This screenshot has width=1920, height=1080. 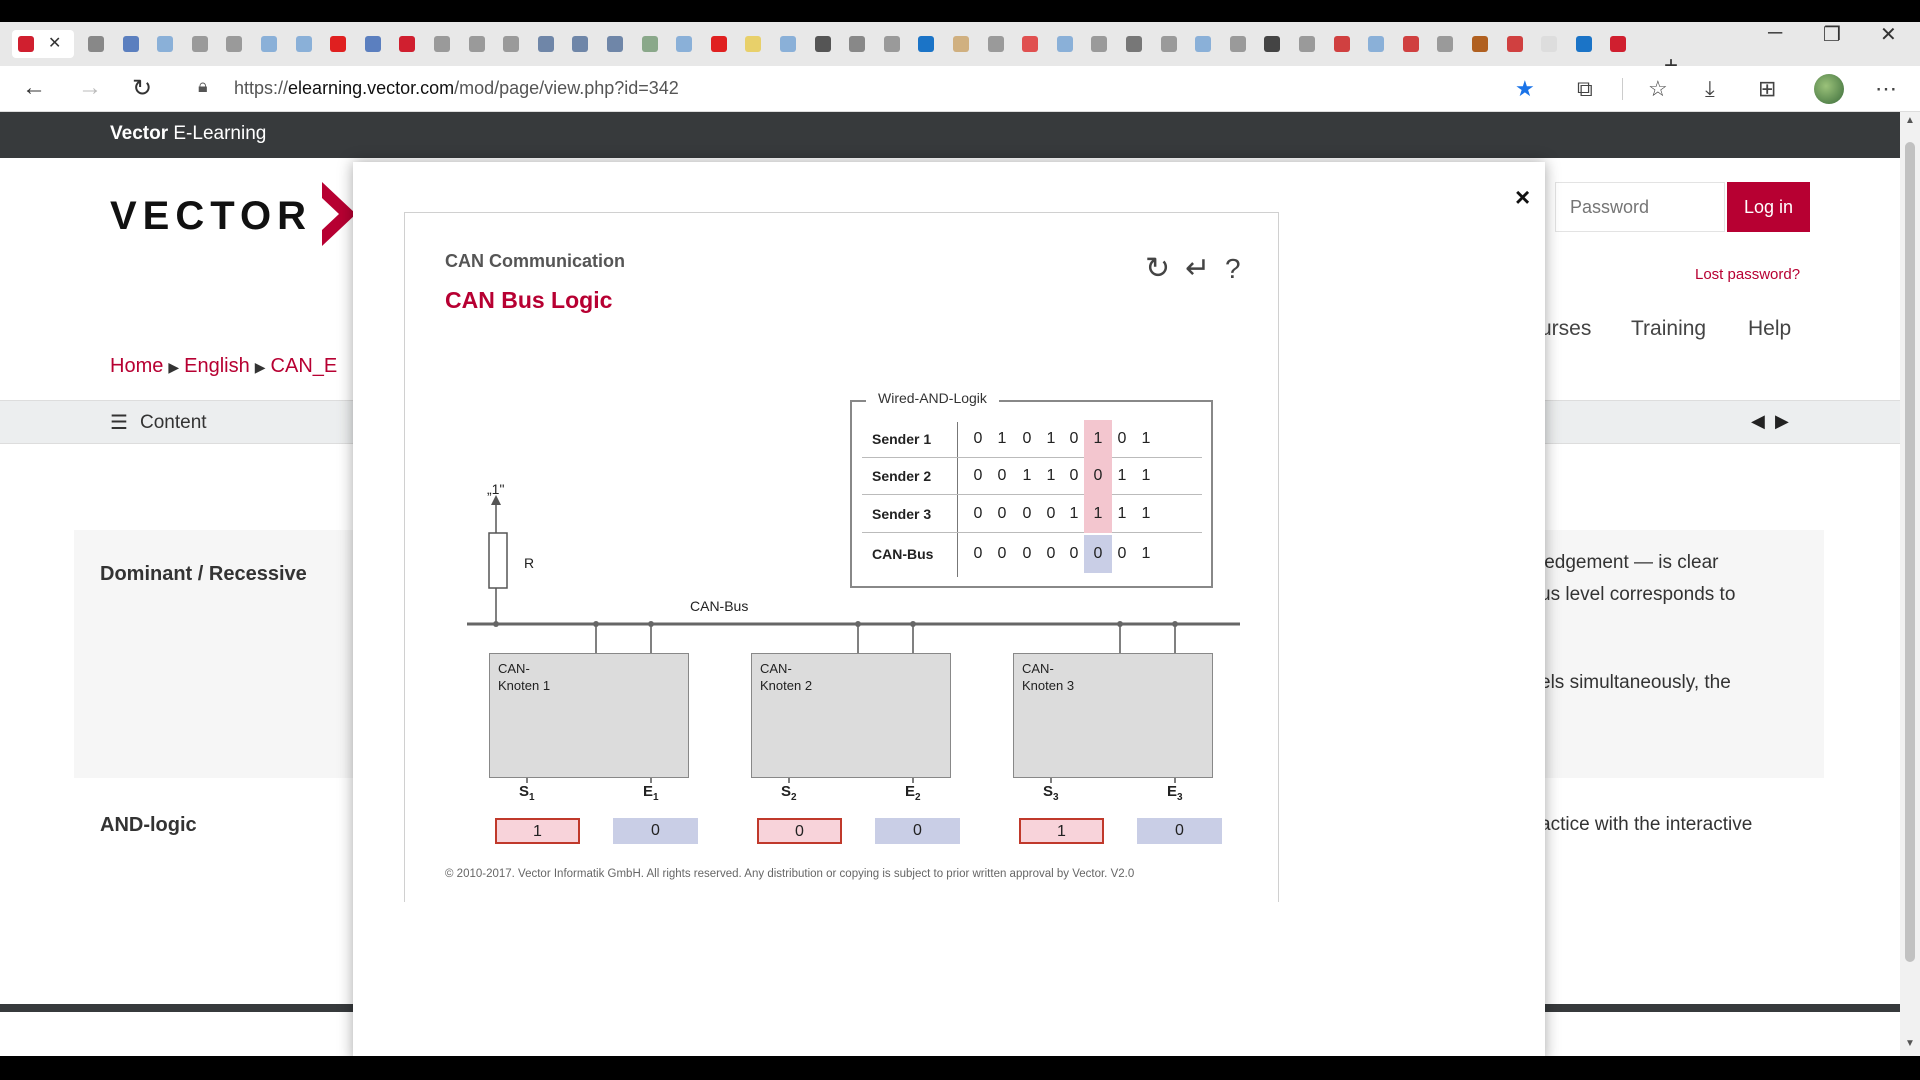 What do you see at coordinates (1782, 421) in the screenshot?
I see `next-page-button: ▶` at bounding box center [1782, 421].